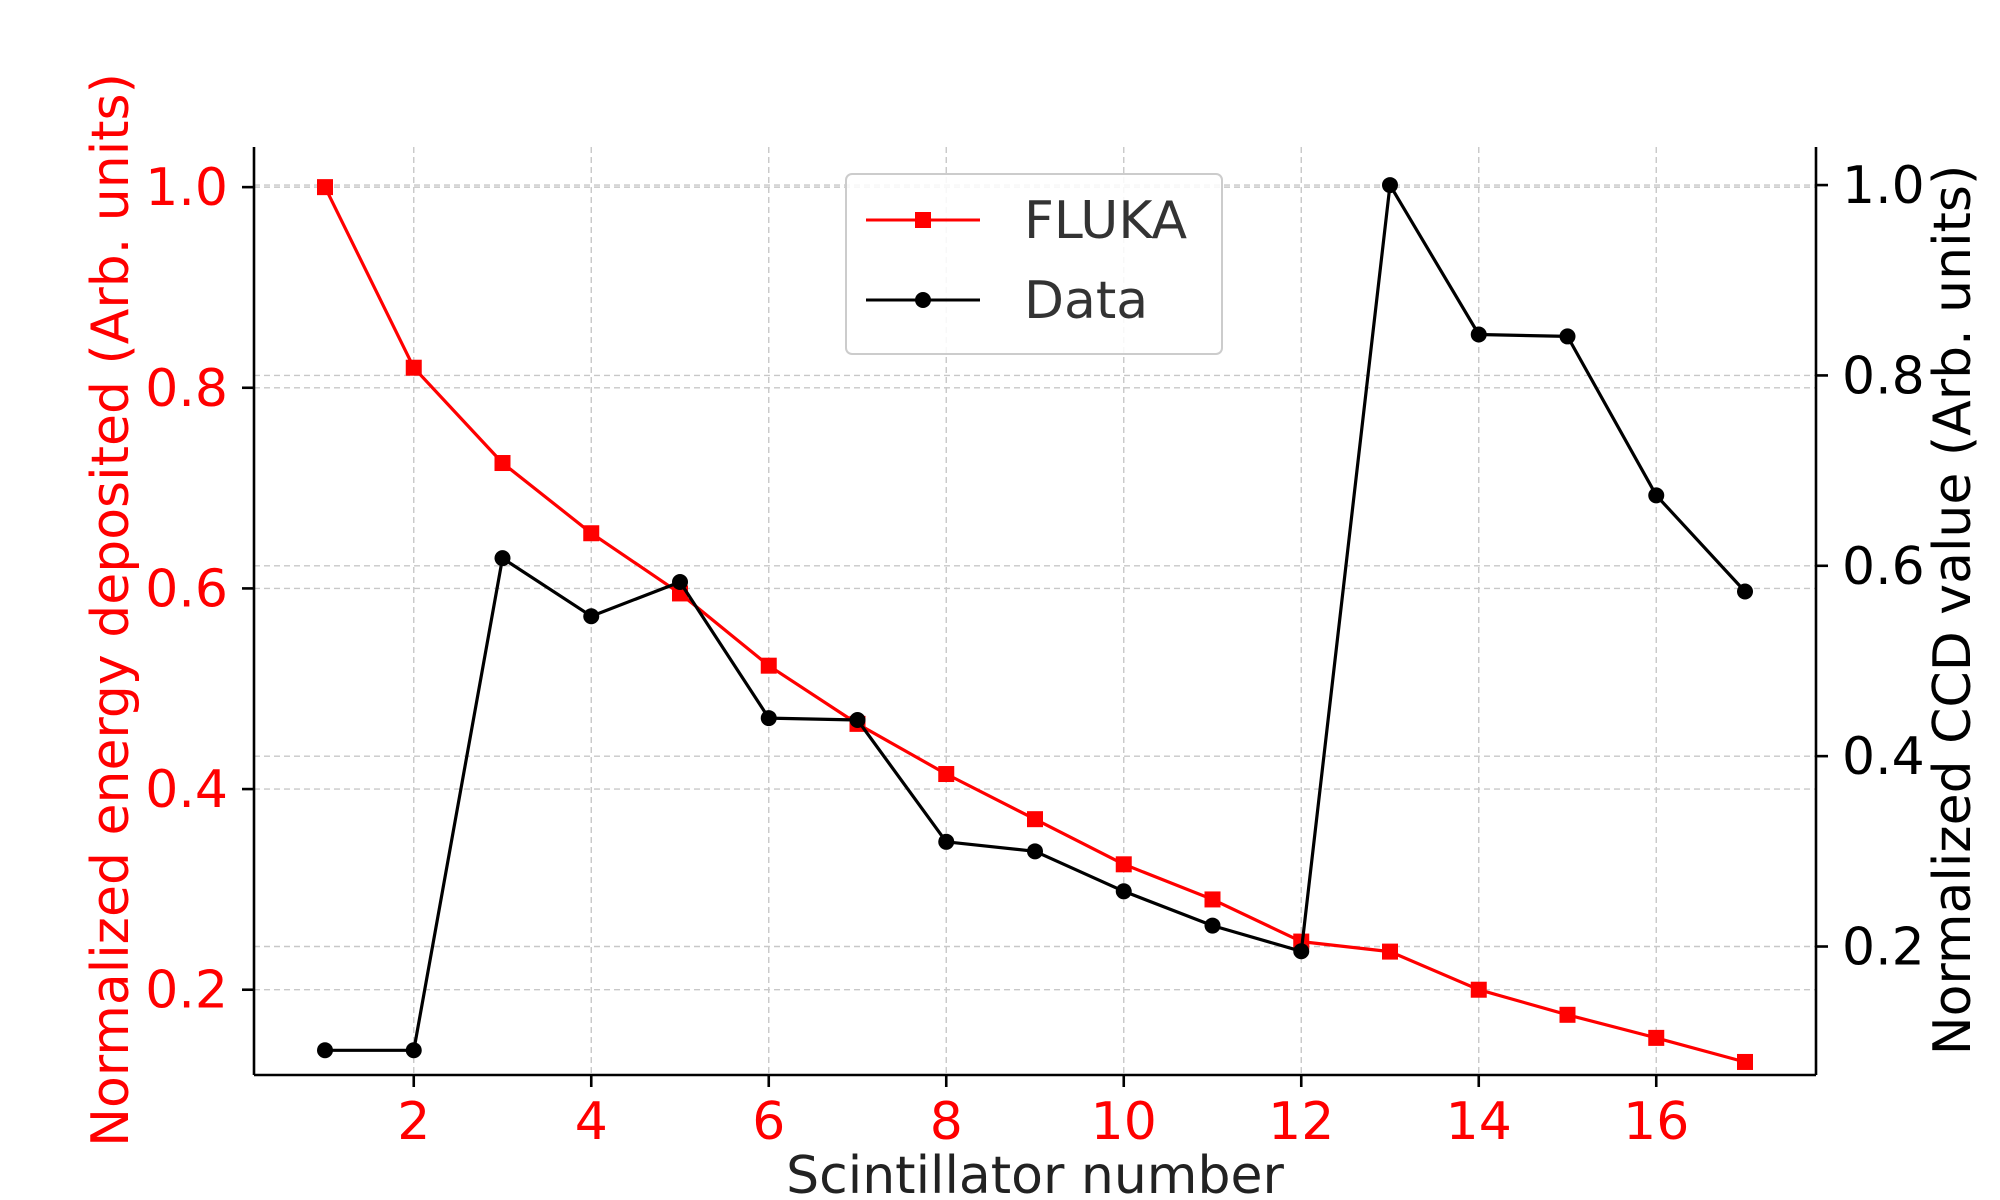 Image resolution: width=2000 pixels, height=1200 pixels. Describe the element at coordinates (186, 790) in the screenshot. I see `y-left-tick-label: 0.4` at that location.